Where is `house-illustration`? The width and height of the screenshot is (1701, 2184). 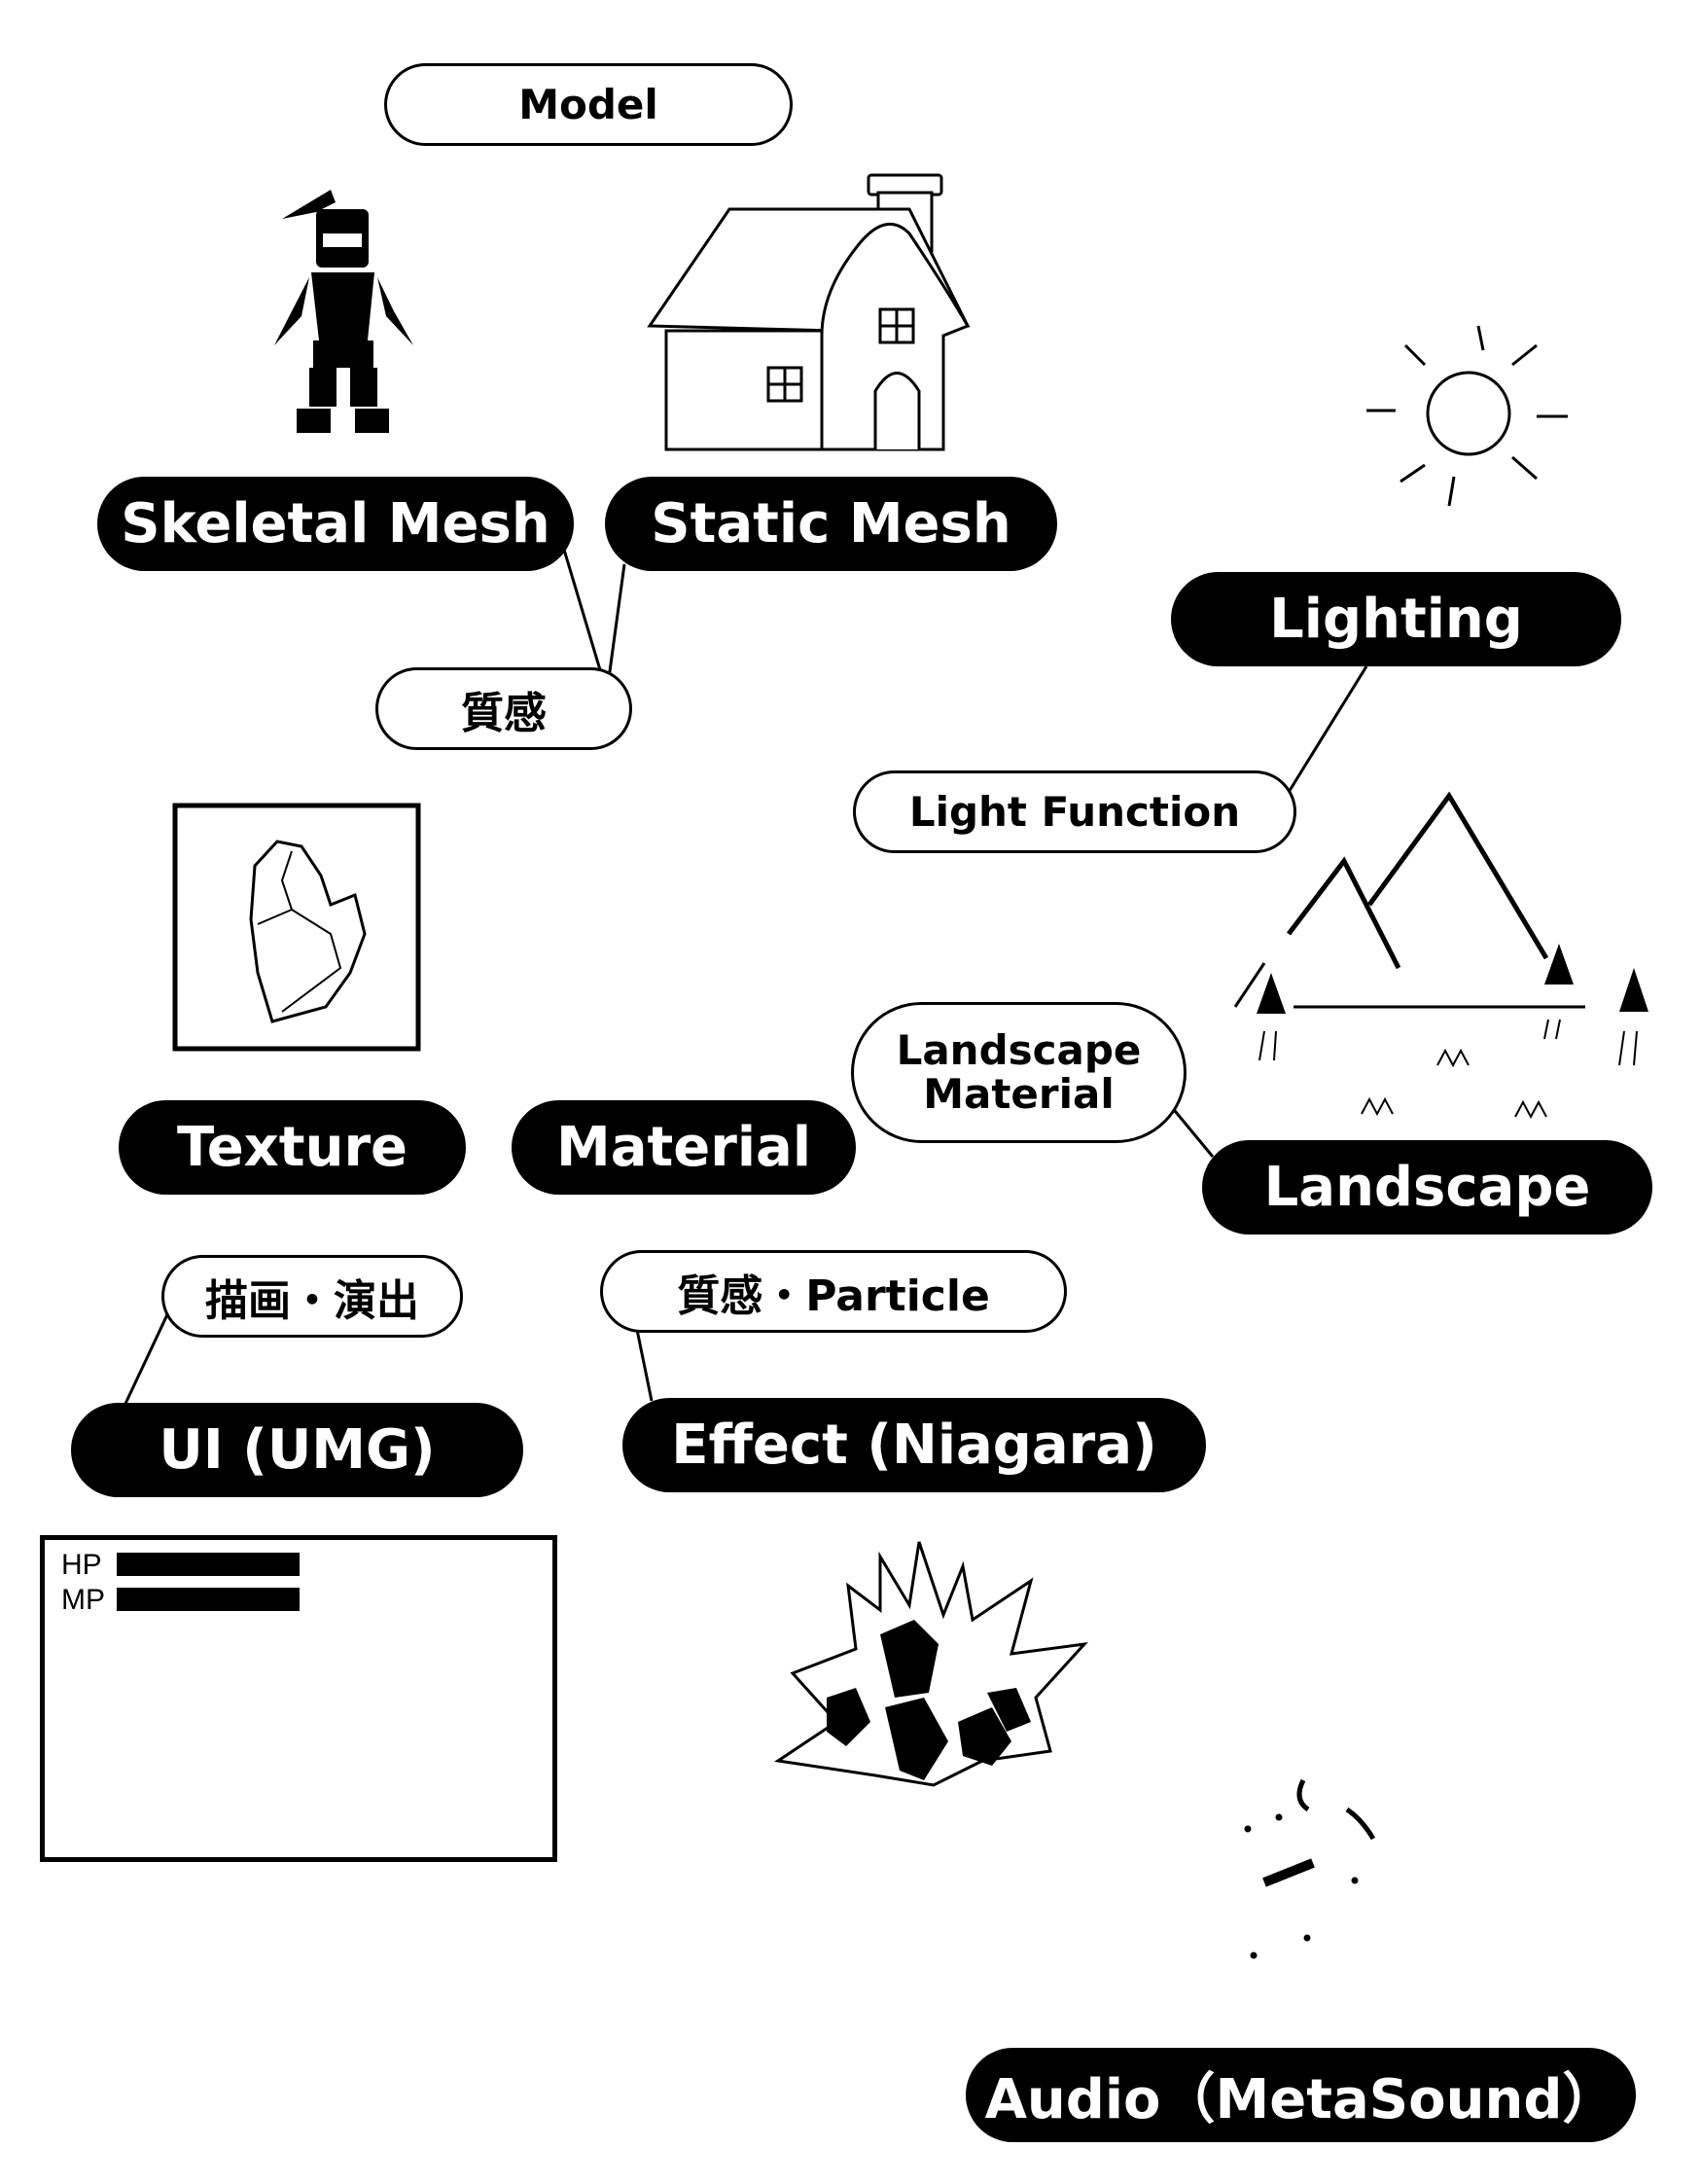 house-illustration is located at coordinates (809, 312).